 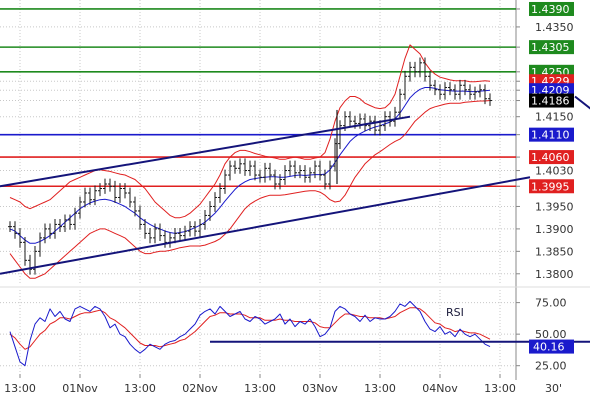 I want to click on price-tick-label: 1.4030, so click(x=554, y=171).